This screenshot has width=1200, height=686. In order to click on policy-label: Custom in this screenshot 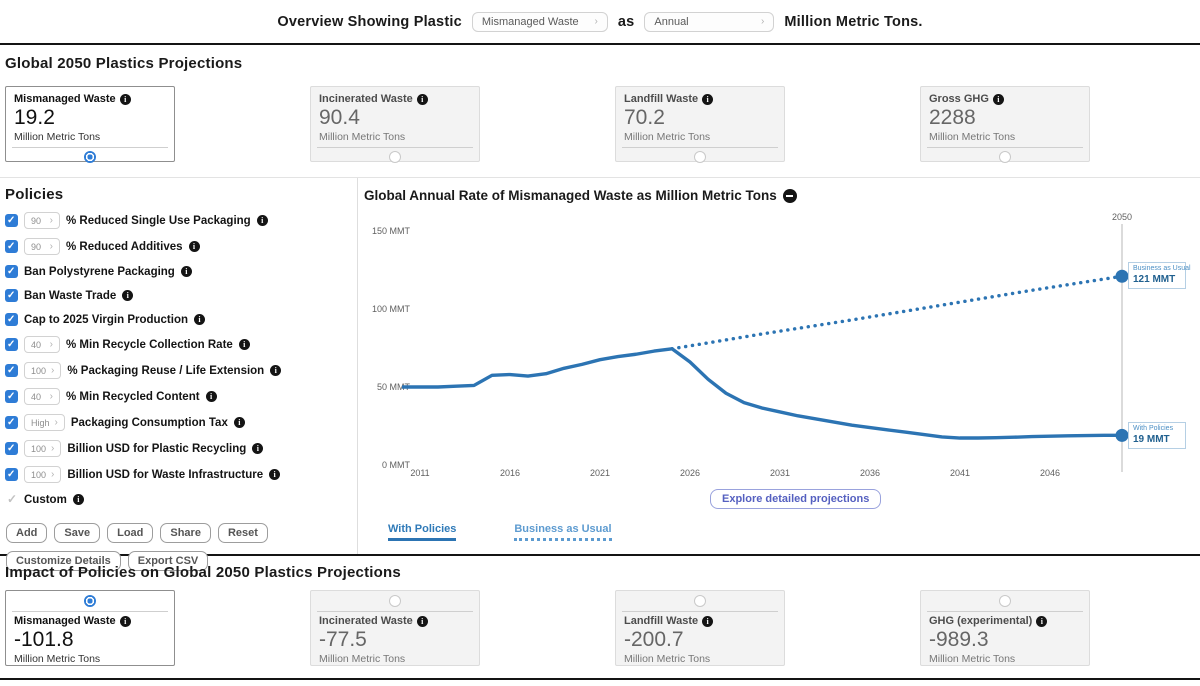, I will do `click(45, 499)`.